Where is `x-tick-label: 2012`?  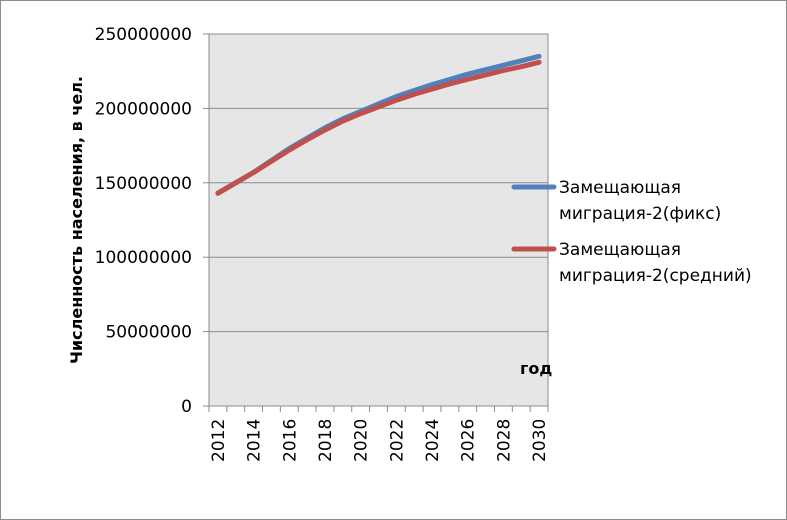 x-tick-label: 2012 is located at coordinates (219, 440).